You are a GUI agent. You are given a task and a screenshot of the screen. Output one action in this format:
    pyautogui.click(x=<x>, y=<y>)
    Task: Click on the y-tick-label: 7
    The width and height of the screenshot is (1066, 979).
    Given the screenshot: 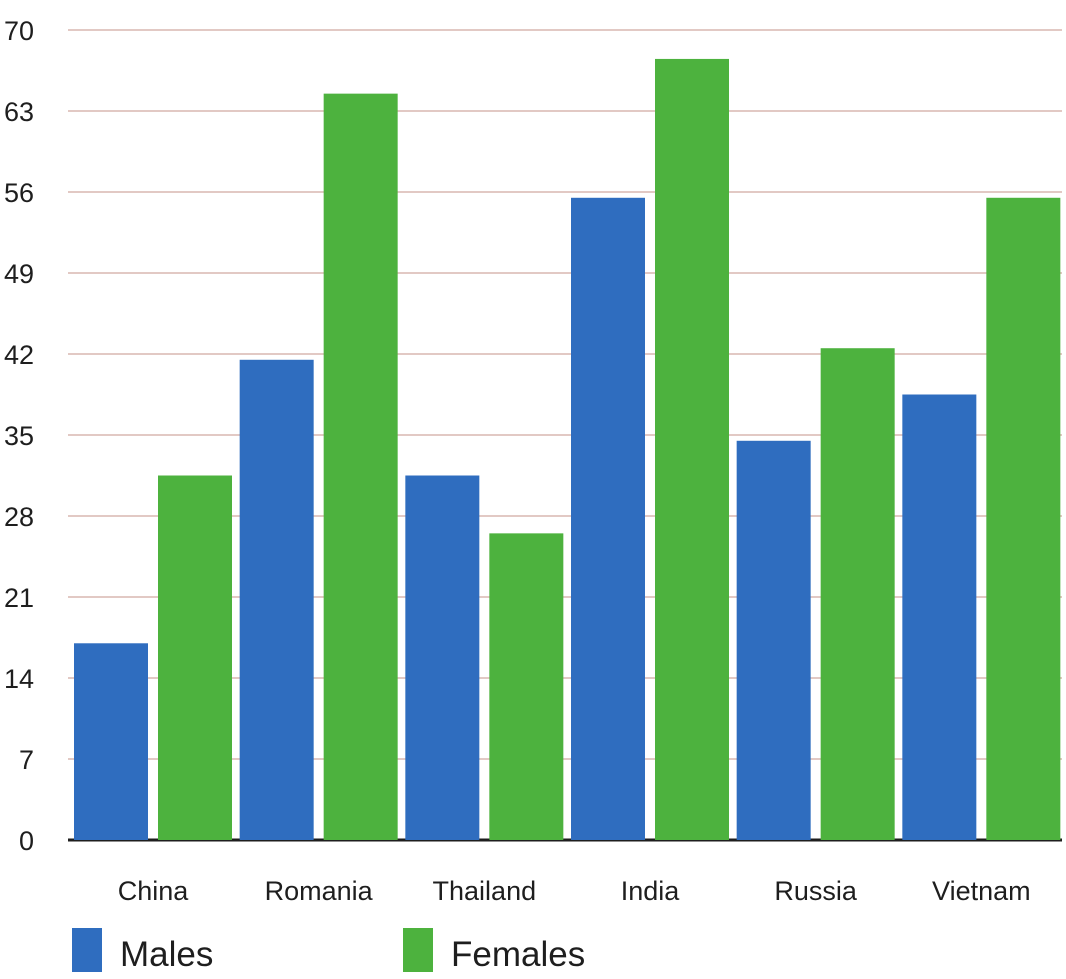 What is the action you would take?
    pyautogui.click(x=26, y=760)
    